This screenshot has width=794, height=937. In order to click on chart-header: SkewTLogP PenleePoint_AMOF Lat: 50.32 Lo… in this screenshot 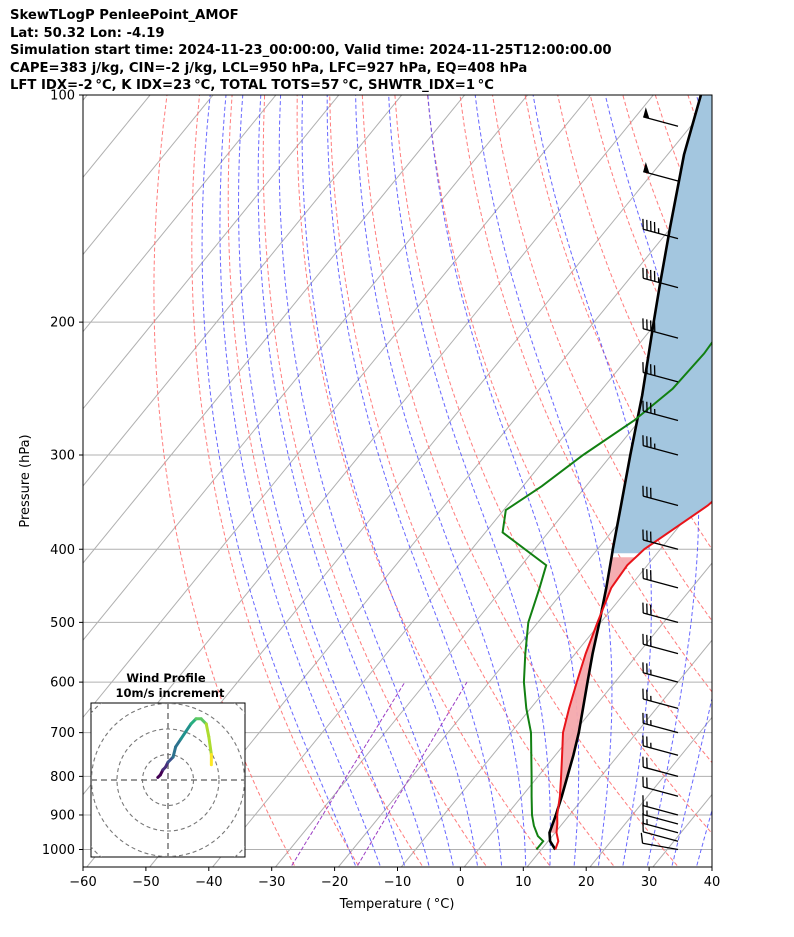, I will do `click(311, 51)`.